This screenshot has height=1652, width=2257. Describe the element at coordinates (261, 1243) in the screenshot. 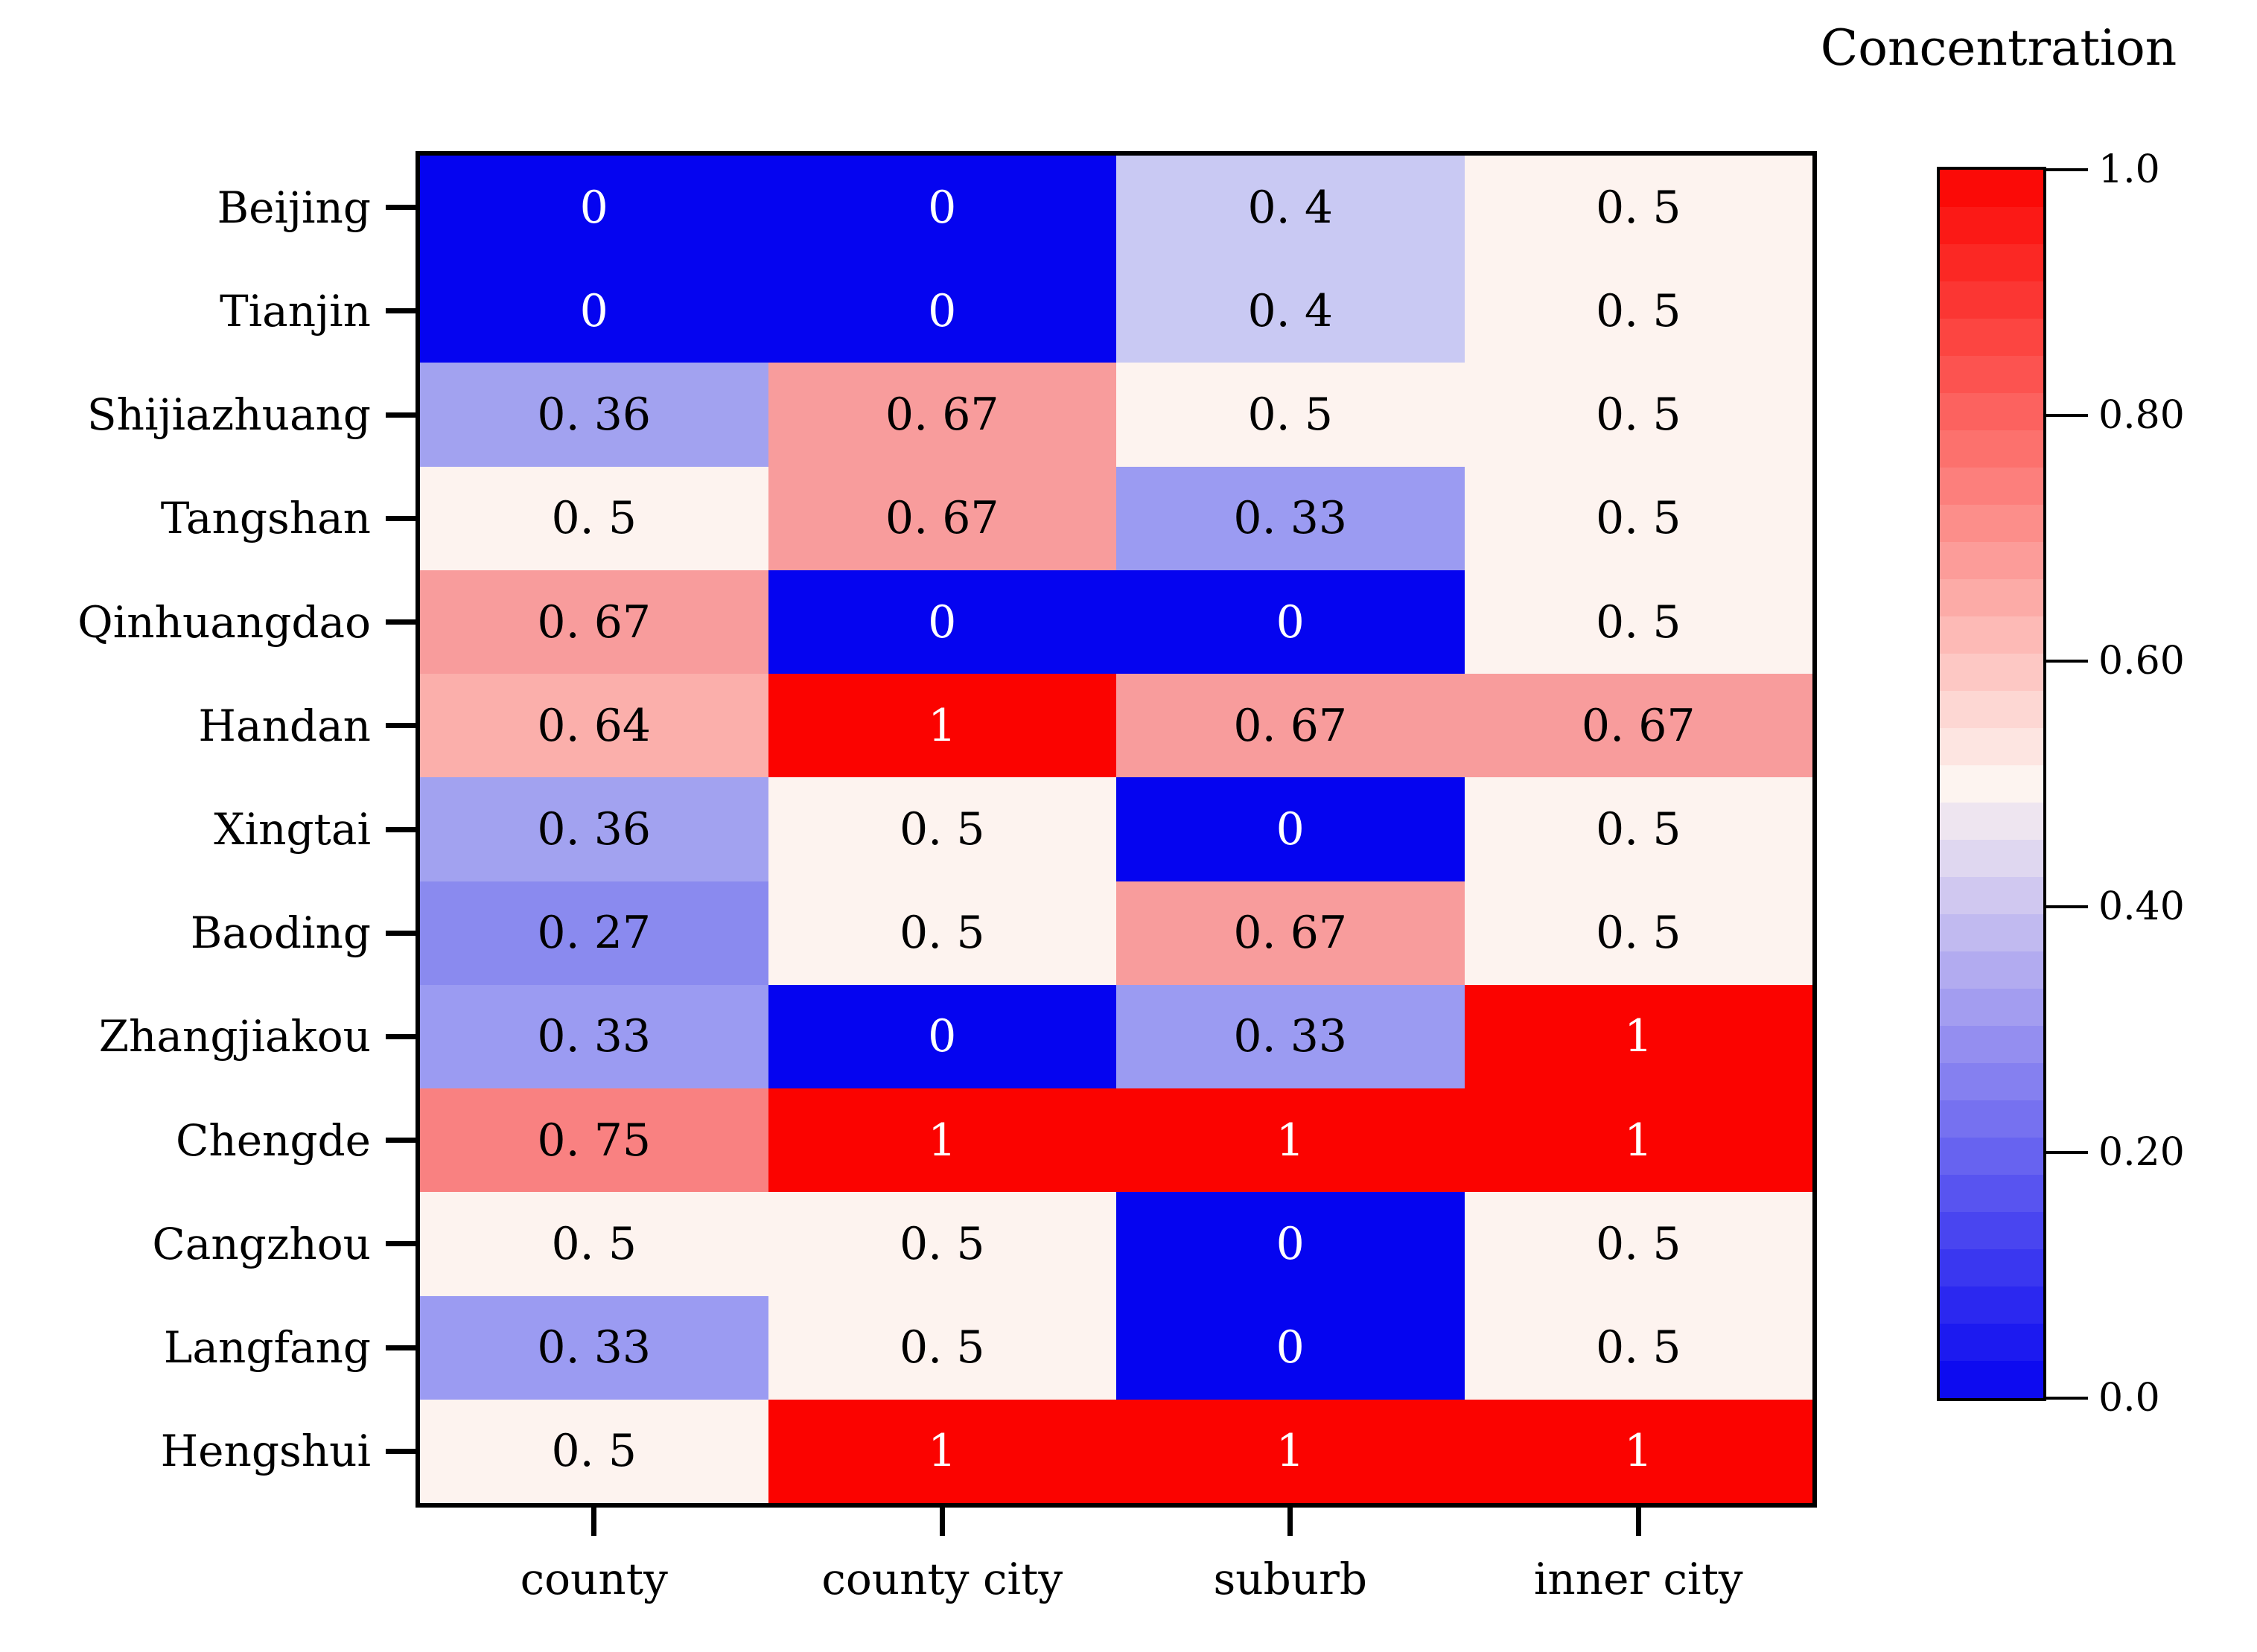

I see `y-axis-label: Cangzhou` at that location.